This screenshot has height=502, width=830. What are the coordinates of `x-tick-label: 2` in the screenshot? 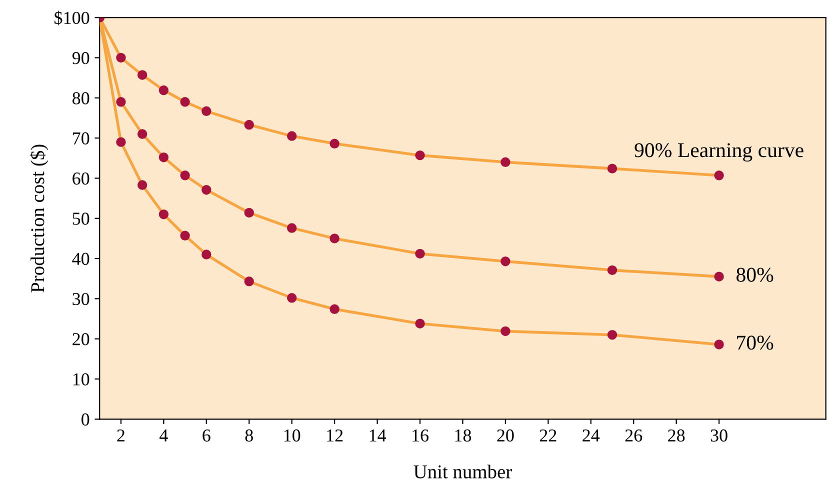 It's located at (120, 435).